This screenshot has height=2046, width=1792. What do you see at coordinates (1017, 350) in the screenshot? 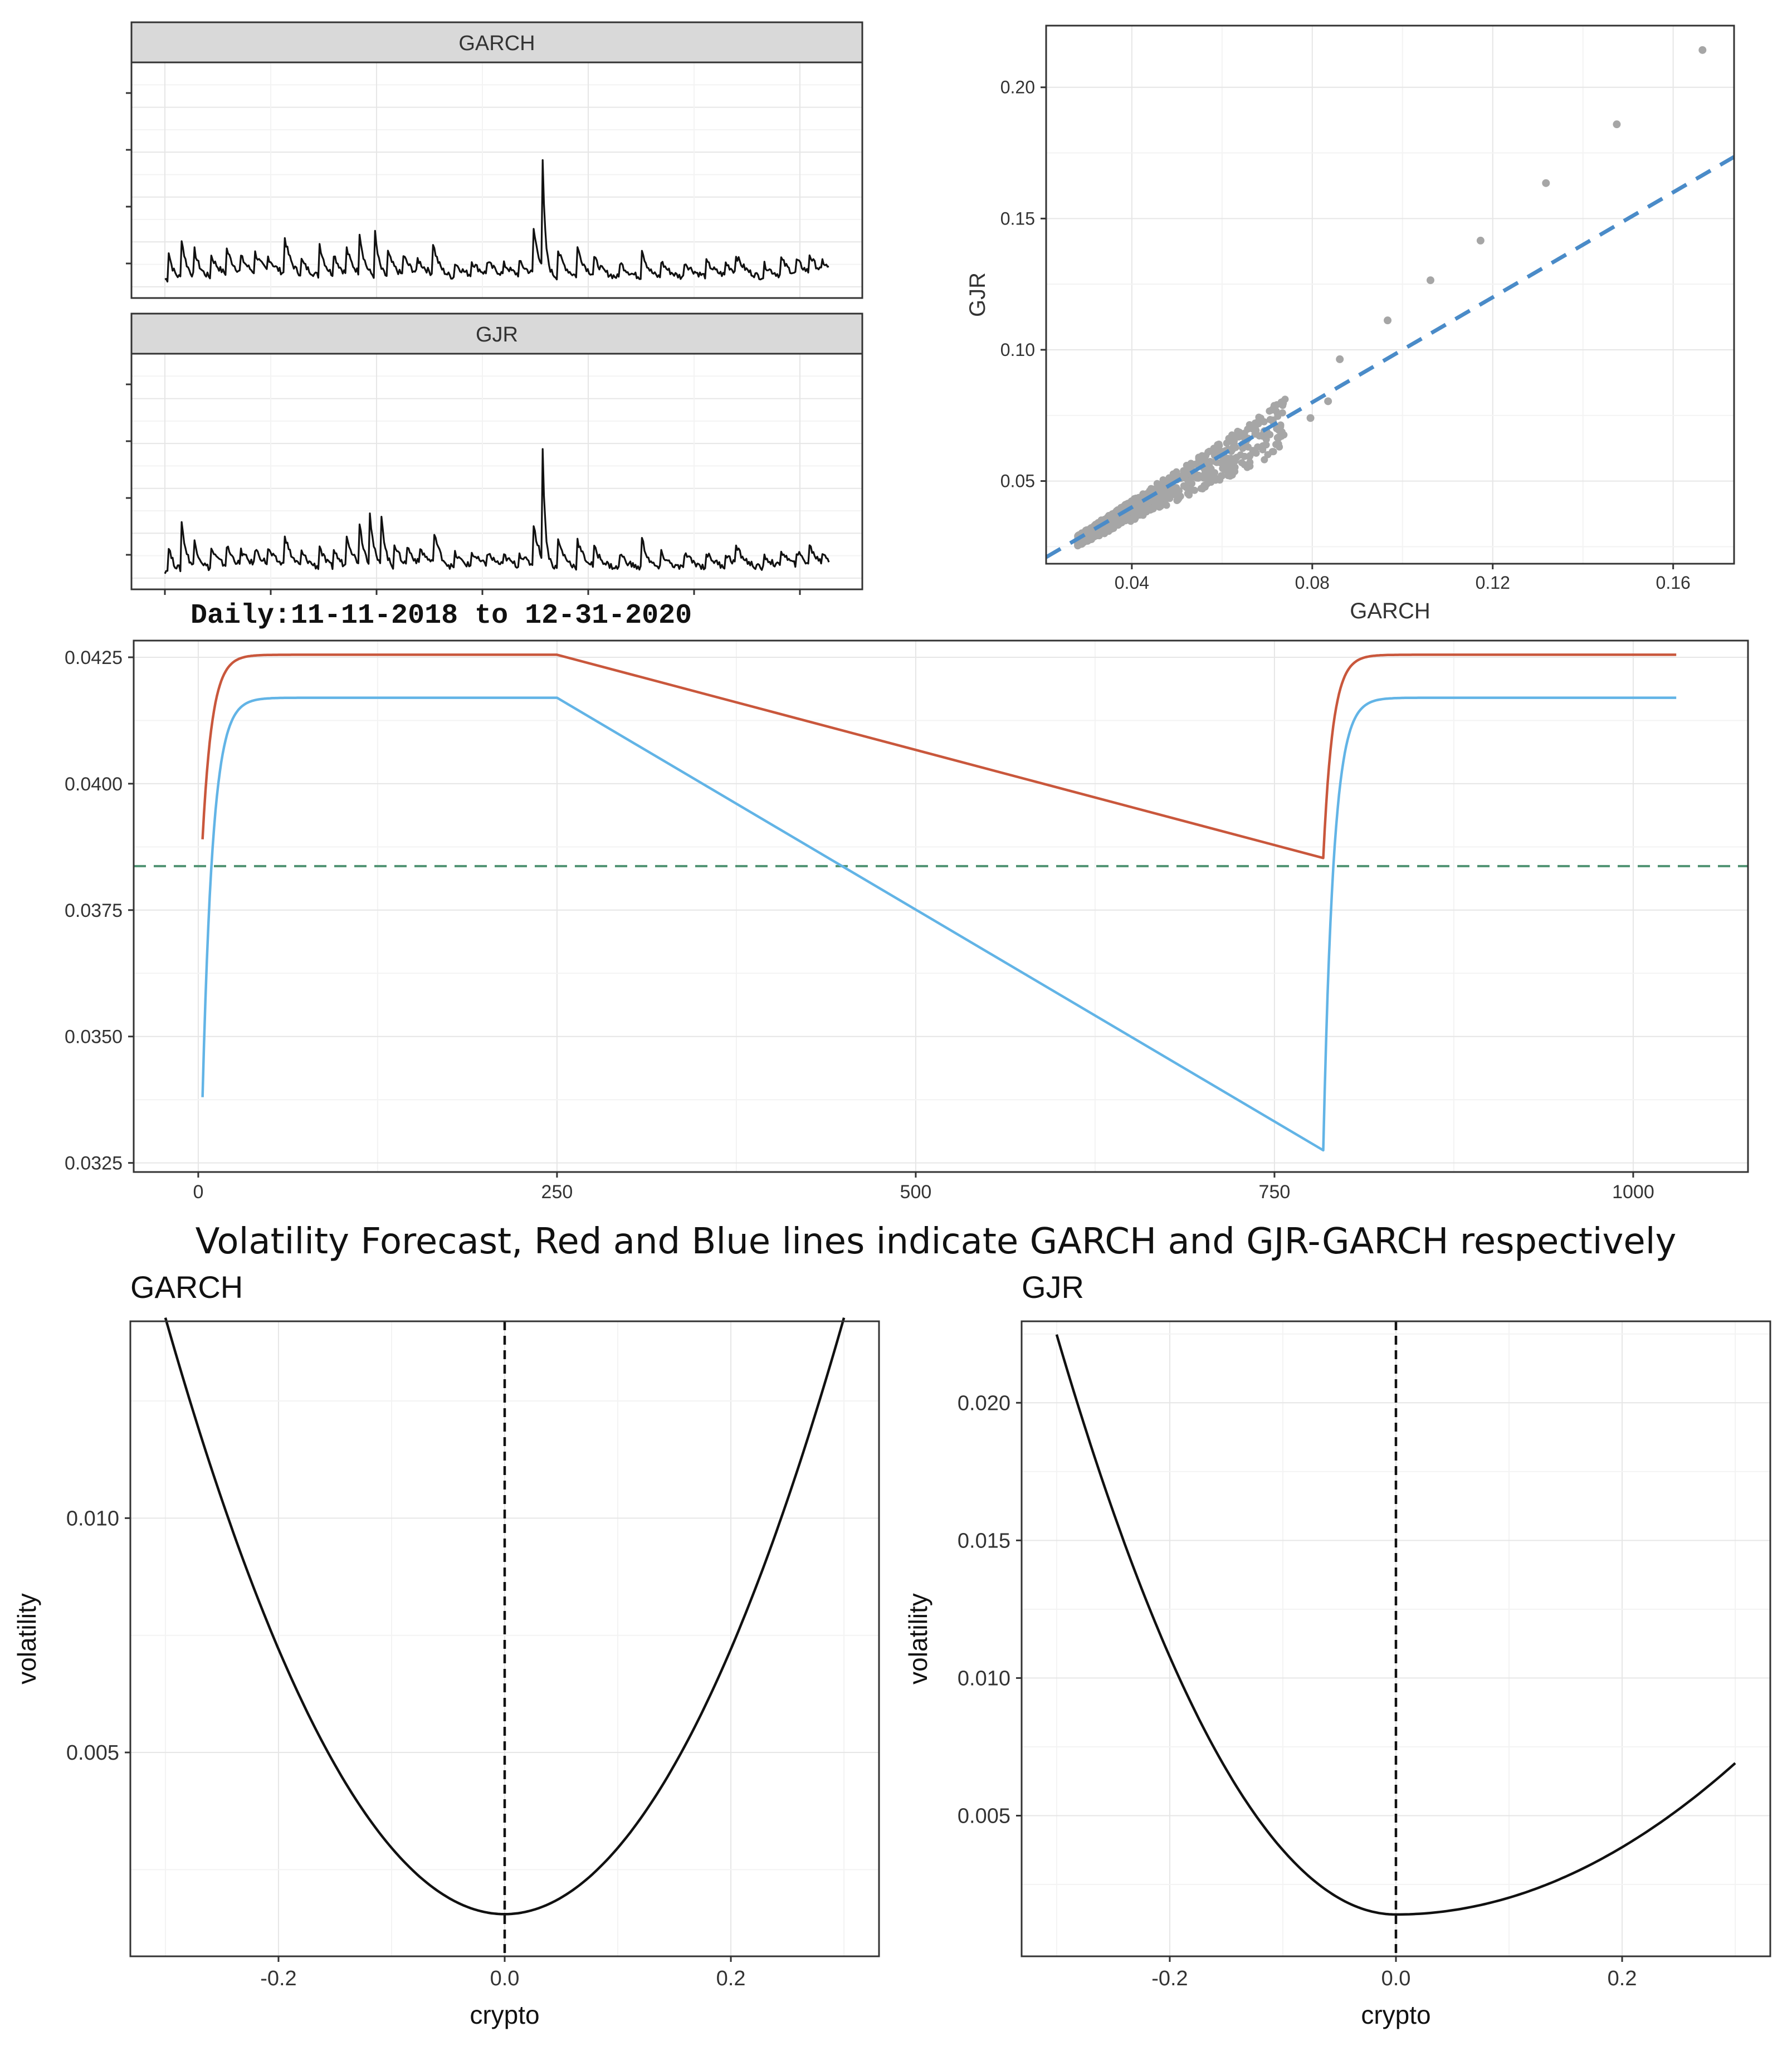
I see `y-tick-label: 0.10` at bounding box center [1017, 350].